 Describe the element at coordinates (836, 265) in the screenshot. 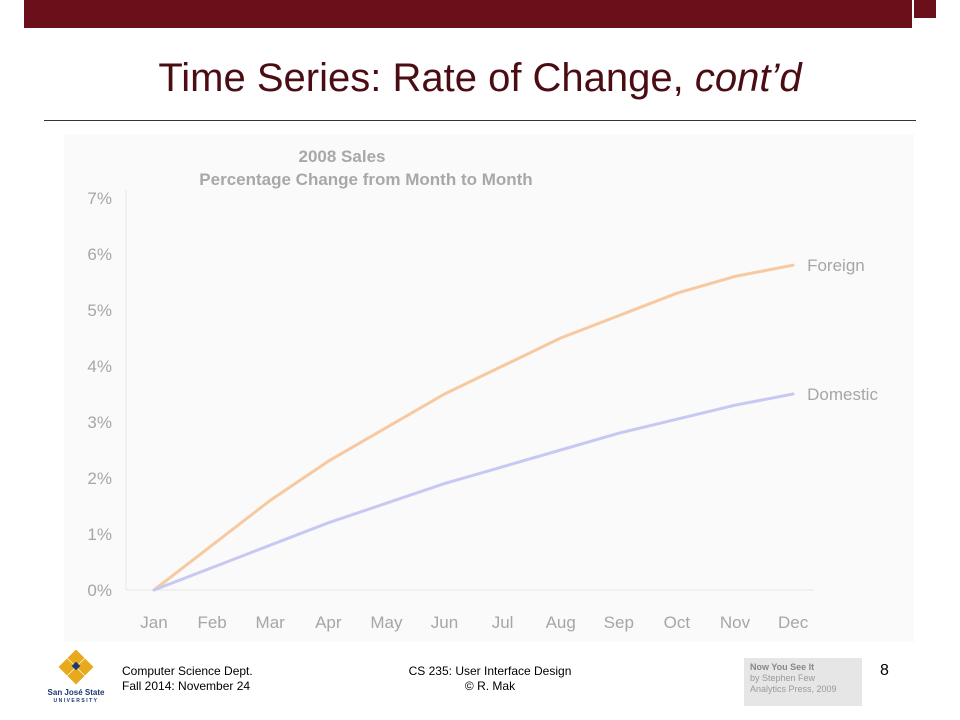

I see `series-label-foreign: Foreign` at that location.